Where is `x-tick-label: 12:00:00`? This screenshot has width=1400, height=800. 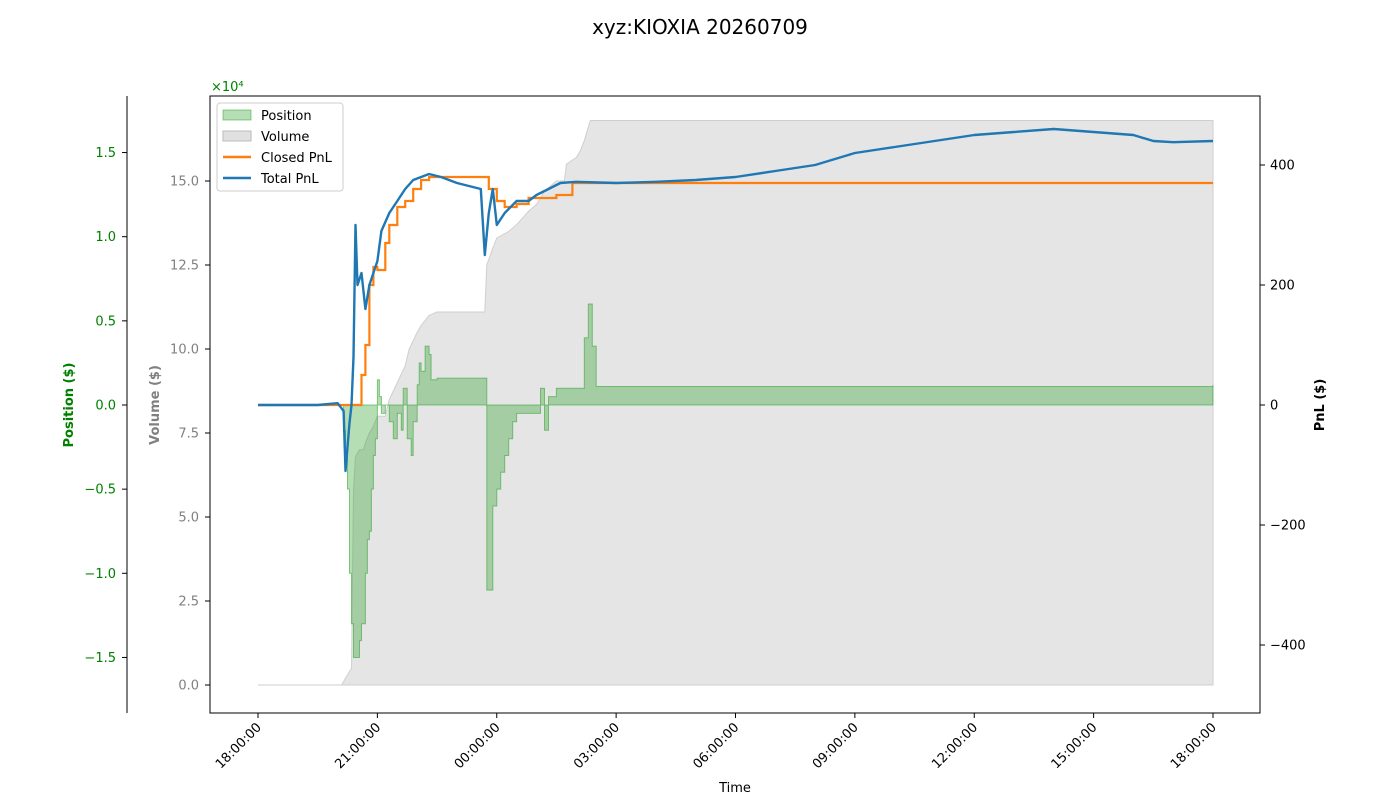
x-tick-label: 12:00:00 is located at coordinates (955, 746).